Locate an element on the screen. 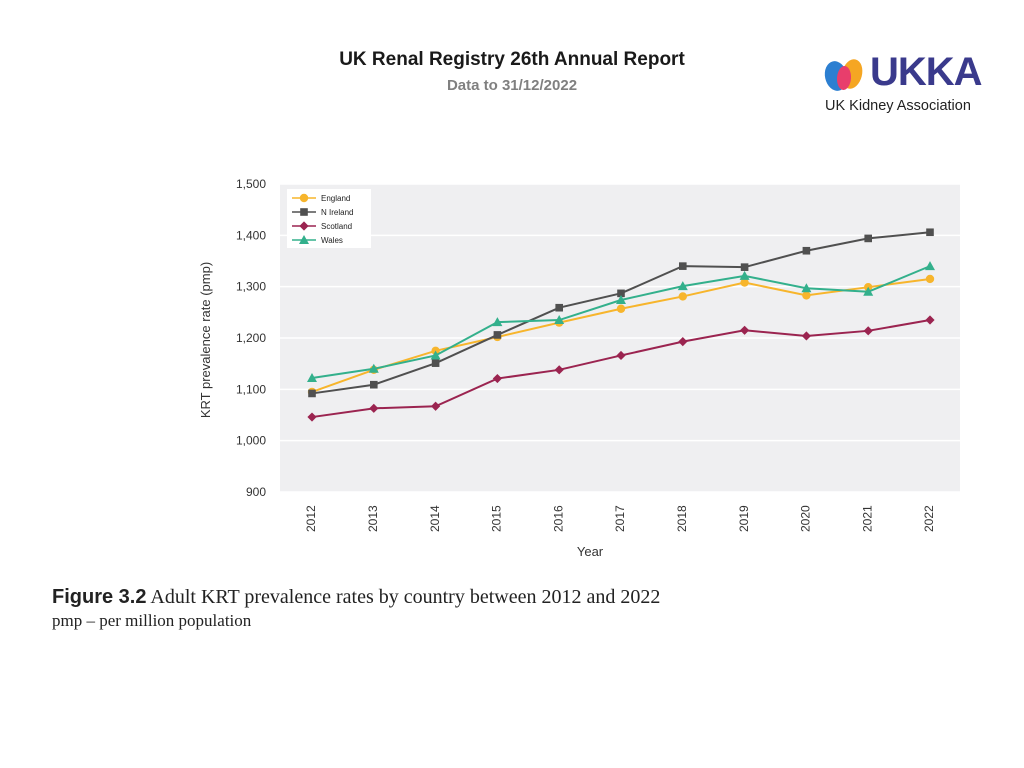 The width and height of the screenshot is (1024, 768). x-tick-label: 2018 is located at coordinates (682, 518).